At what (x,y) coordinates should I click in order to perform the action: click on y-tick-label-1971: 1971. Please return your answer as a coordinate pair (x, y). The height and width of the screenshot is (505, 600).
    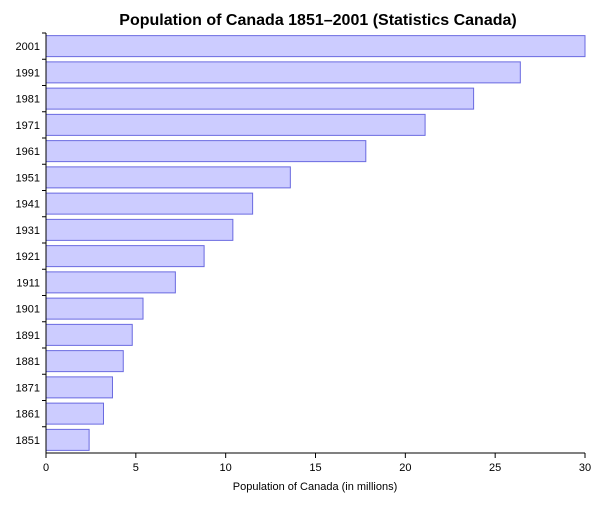
    Looking at the image, I should click on (28, 126).